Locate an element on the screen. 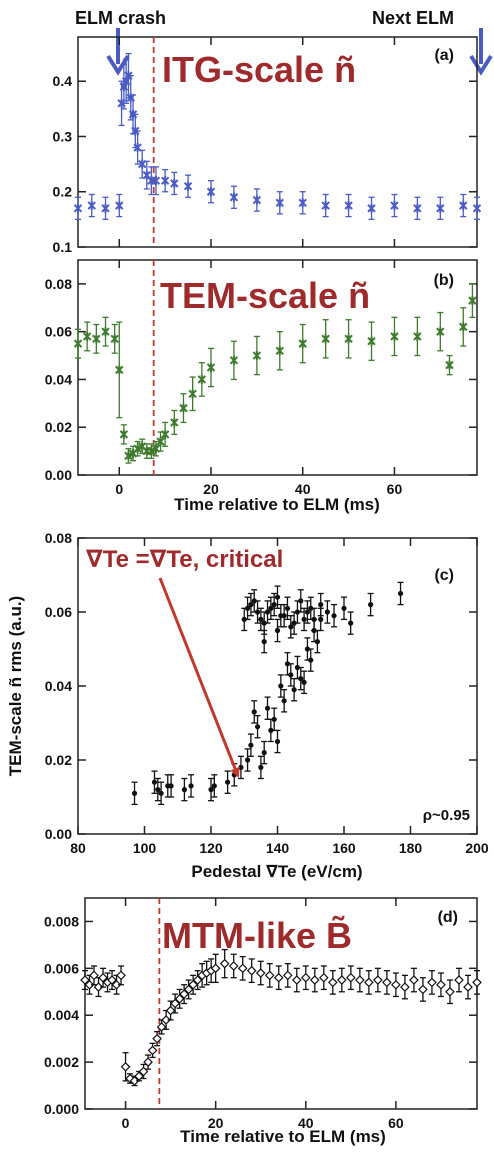 The image size is (494, 1159). critical-arrow-icon is located at coordinates (199, 677).